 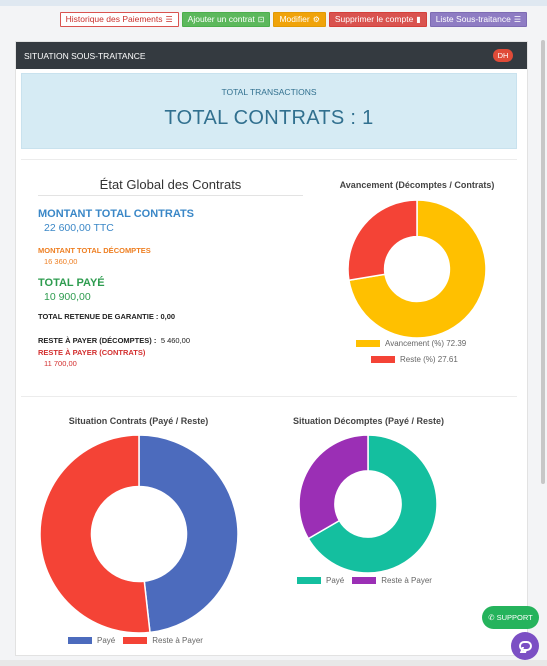 What do you see at coordinates (116, 214) in the screenshot?
I see `montant-total-label: MONTANT TOTAL CONTRATS` at bounding box center [116, 214].